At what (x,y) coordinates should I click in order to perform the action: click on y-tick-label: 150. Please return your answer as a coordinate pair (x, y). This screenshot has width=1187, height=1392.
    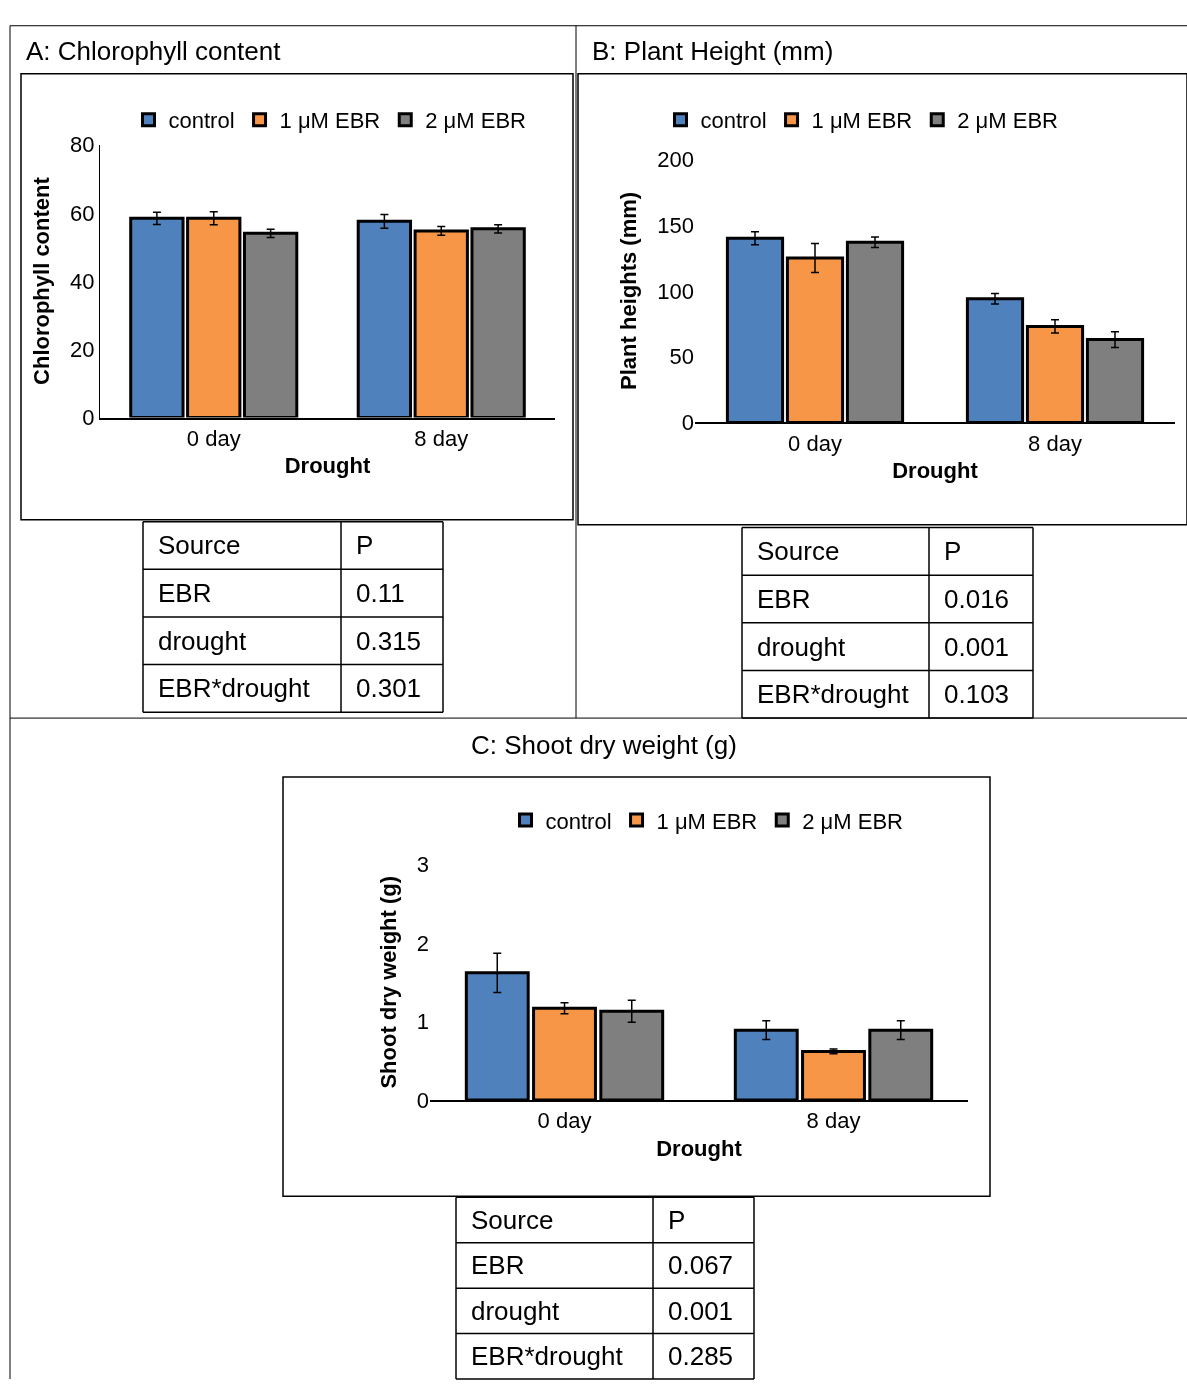
    Looking at the image, I should click on (675, 225).